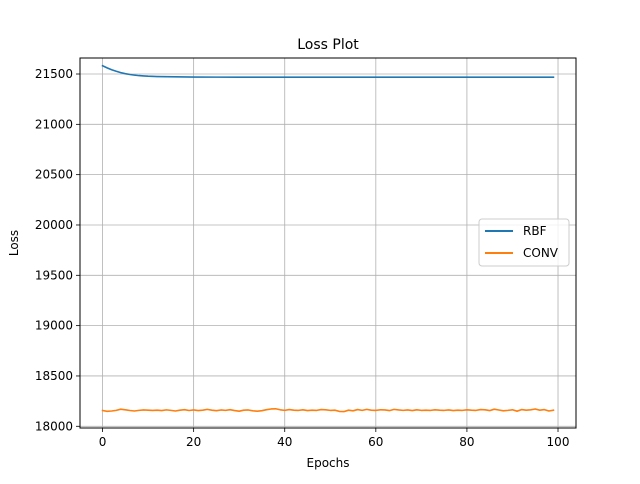  Describe the element at coordinates (14, 243) in the screenshot. I see `y-axis-label: Loss` at that location.